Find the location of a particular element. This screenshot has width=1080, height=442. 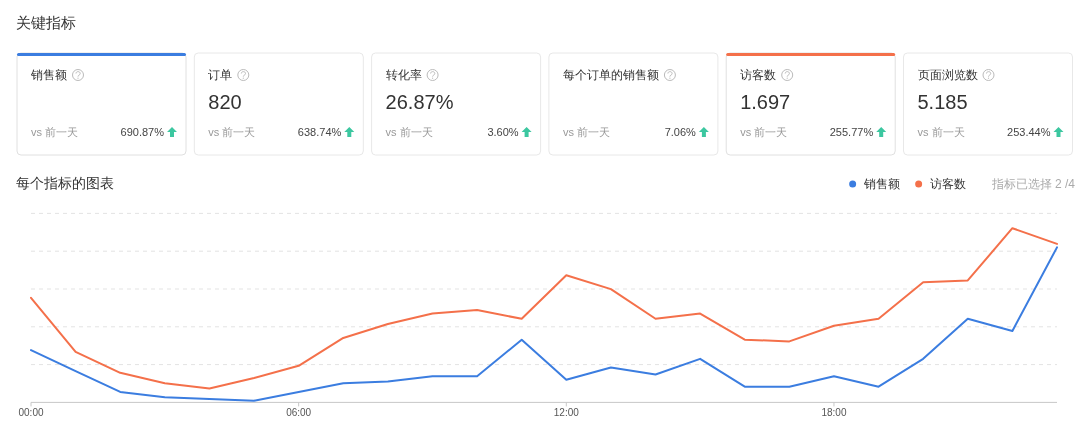

text: 638.74% is located at coordinates (319, 132).